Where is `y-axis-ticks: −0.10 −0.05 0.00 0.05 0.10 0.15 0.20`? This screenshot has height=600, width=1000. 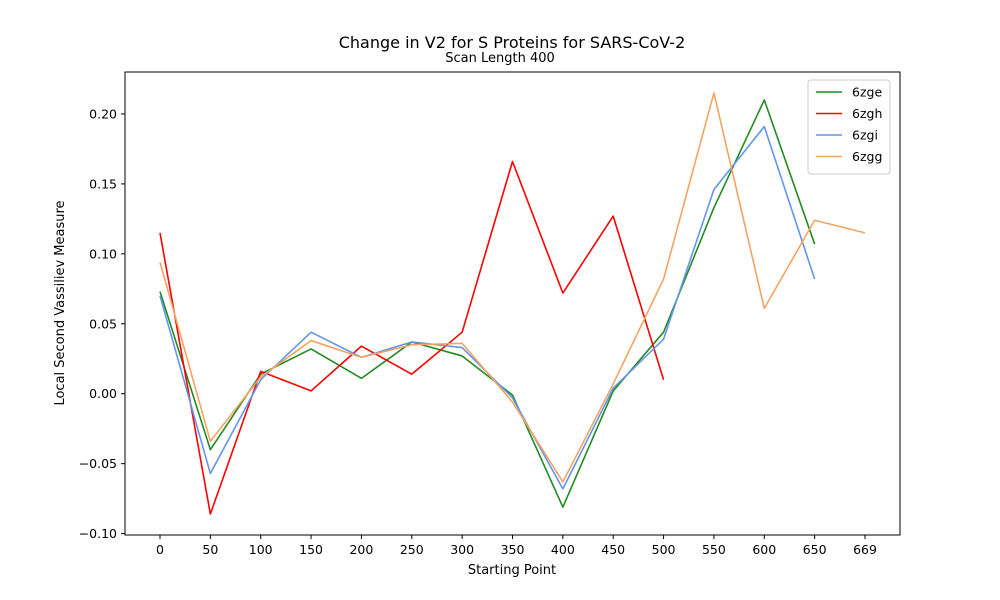 y-axis-ticks: −0.10 −0.05 0.00 0.05 0.10 0.15 0.20 is located at coordinates (102, 323).